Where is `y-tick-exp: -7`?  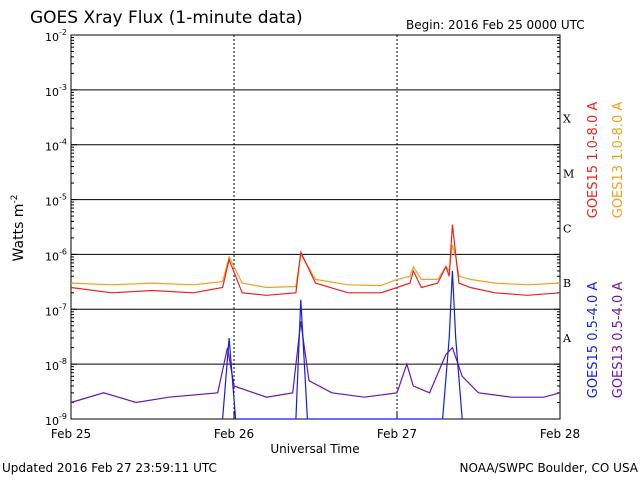
y-tick-exp: -7 is located at coordinates (63, 306).